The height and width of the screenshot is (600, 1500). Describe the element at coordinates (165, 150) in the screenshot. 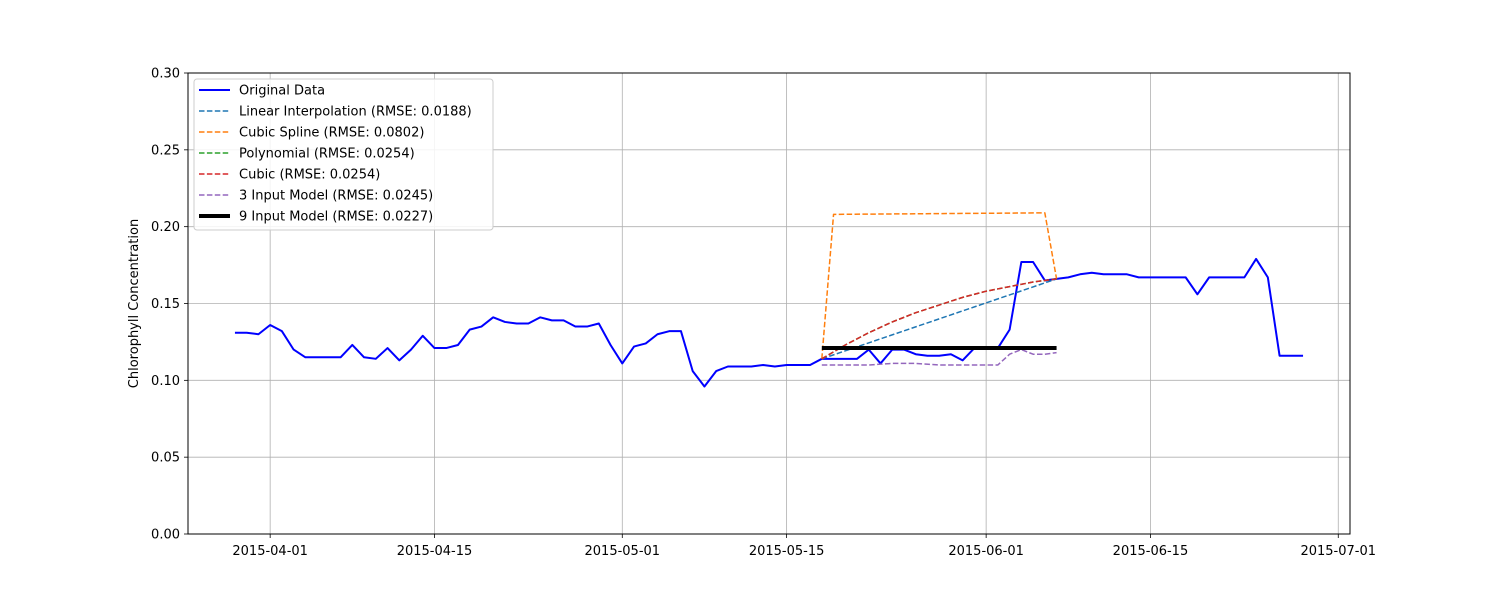

I see `y-tick-label: 0.25` at that location.